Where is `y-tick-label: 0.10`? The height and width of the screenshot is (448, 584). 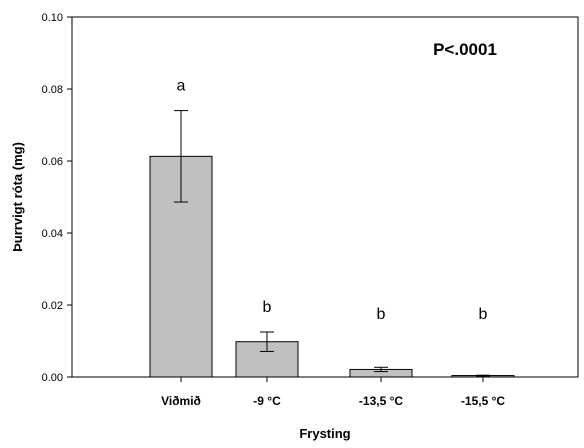
y-tick-label: 0.10 is located at coordinates (52, 18).